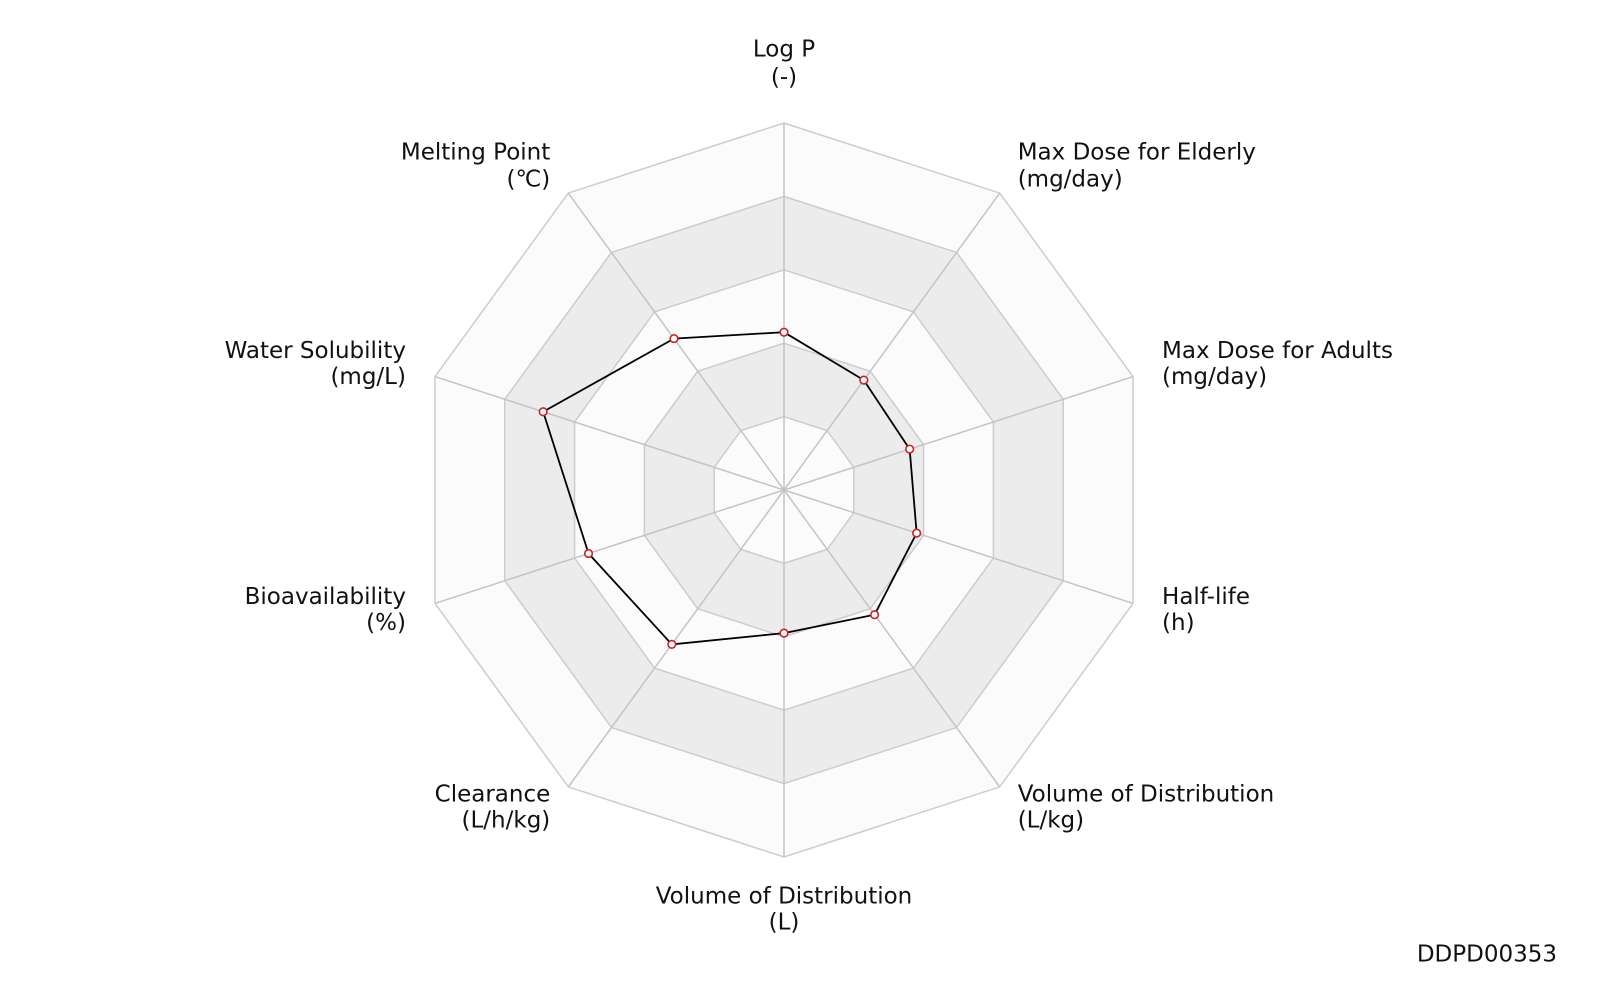 The height and width of the screenshot is (1000, 1600). Describe the element at coordinates (1051, 820) in the screenshot. I see `axis-unit: (L/kg)` at that location.